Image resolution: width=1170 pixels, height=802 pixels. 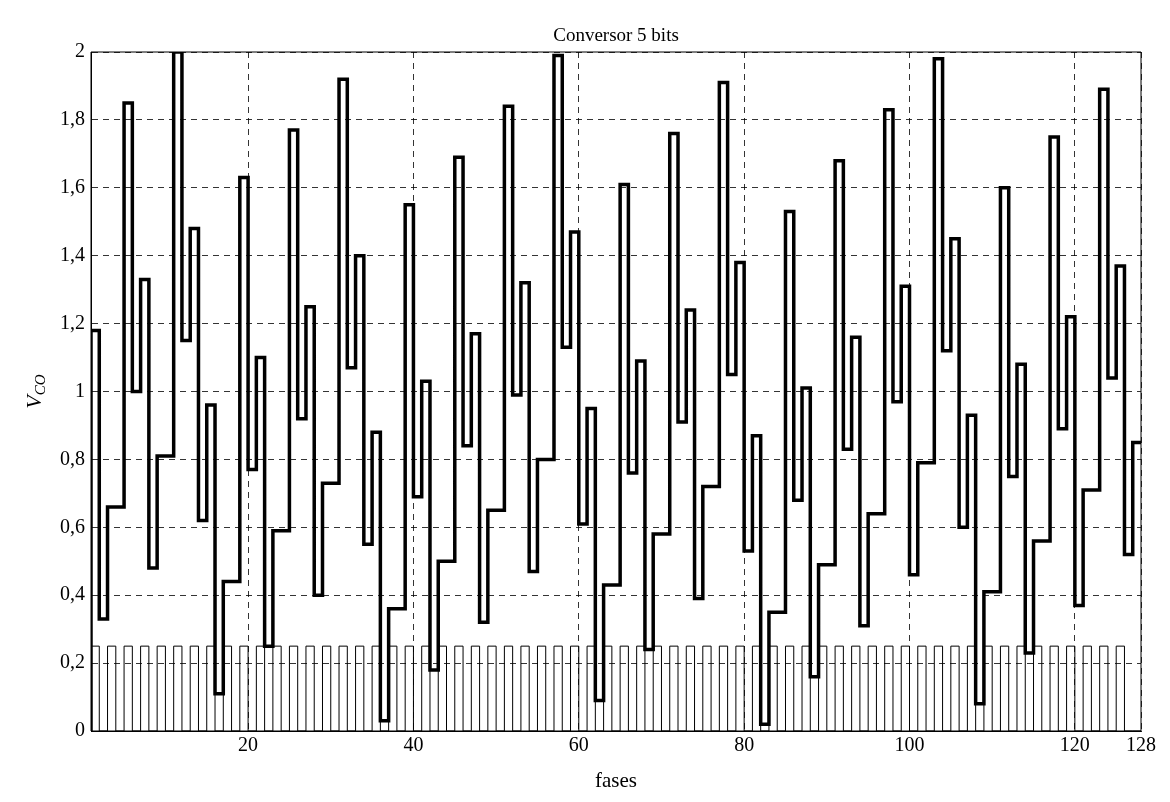 What do you see at coordinates (1141, 744) in the screenshot?
I see `x-tick-label: 128` at bounding box center [1141, 744].